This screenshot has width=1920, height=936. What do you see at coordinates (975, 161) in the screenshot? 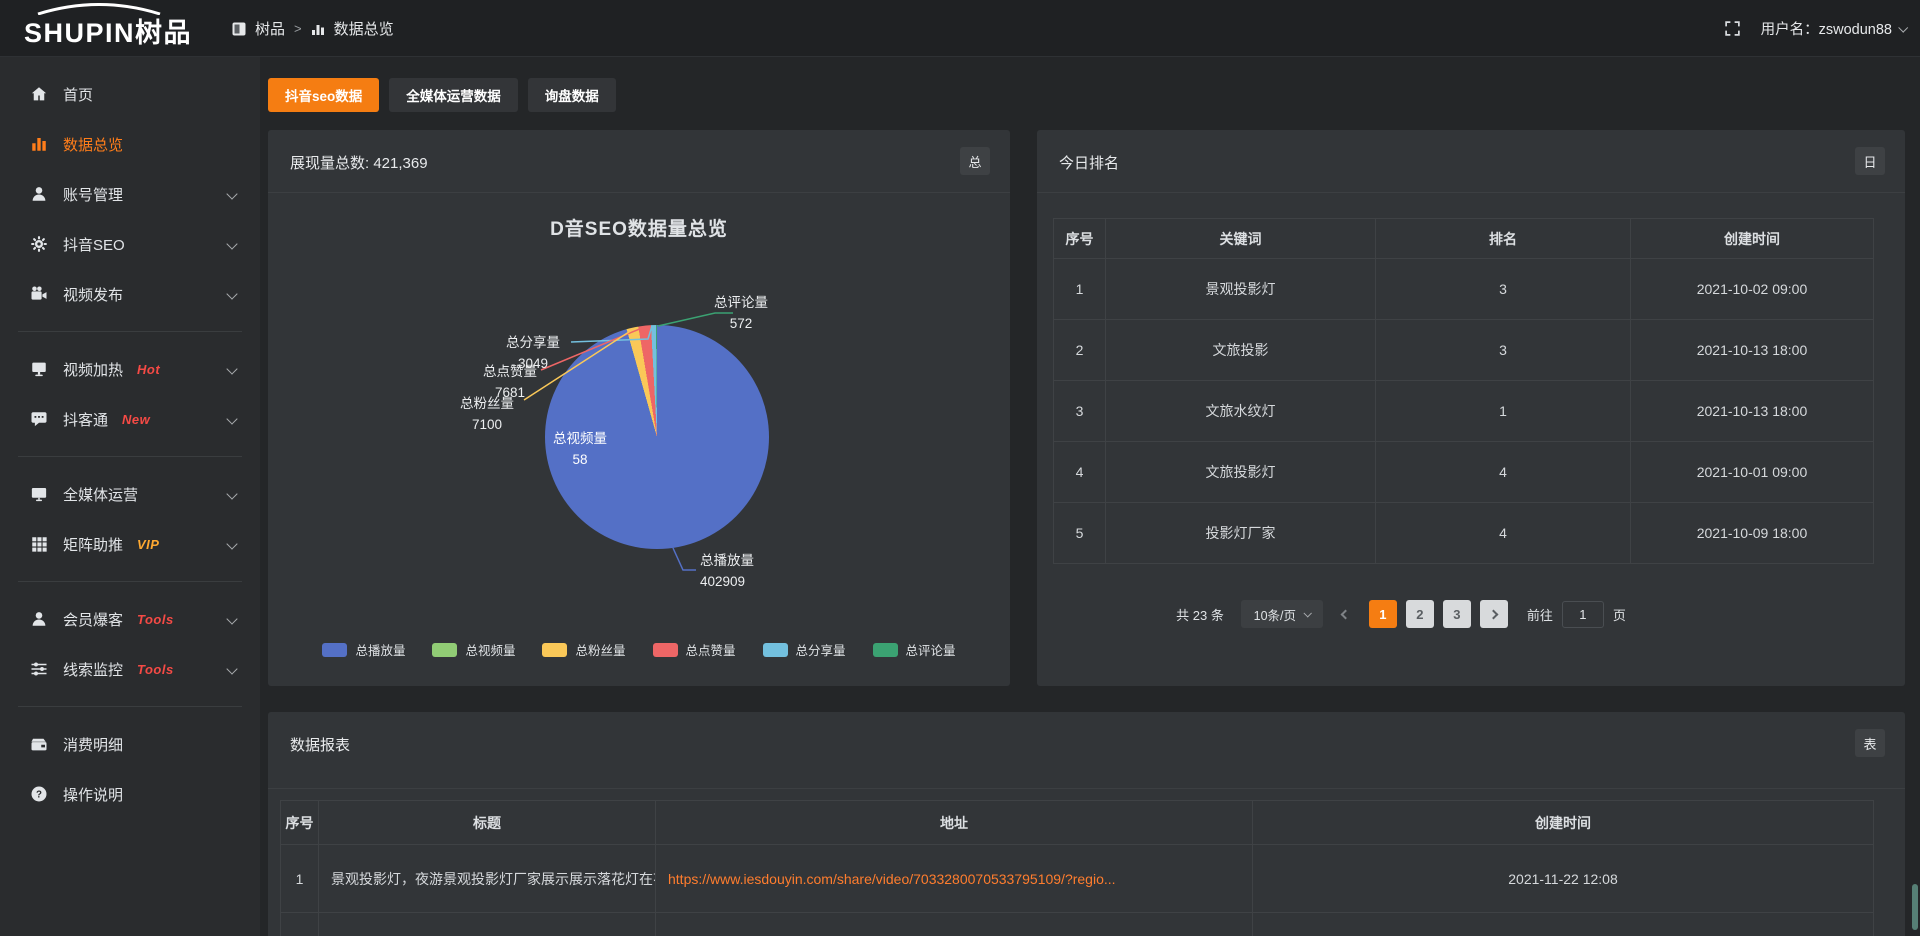
I see `total-toggle-button: 总` at bounding box center [975, 161].